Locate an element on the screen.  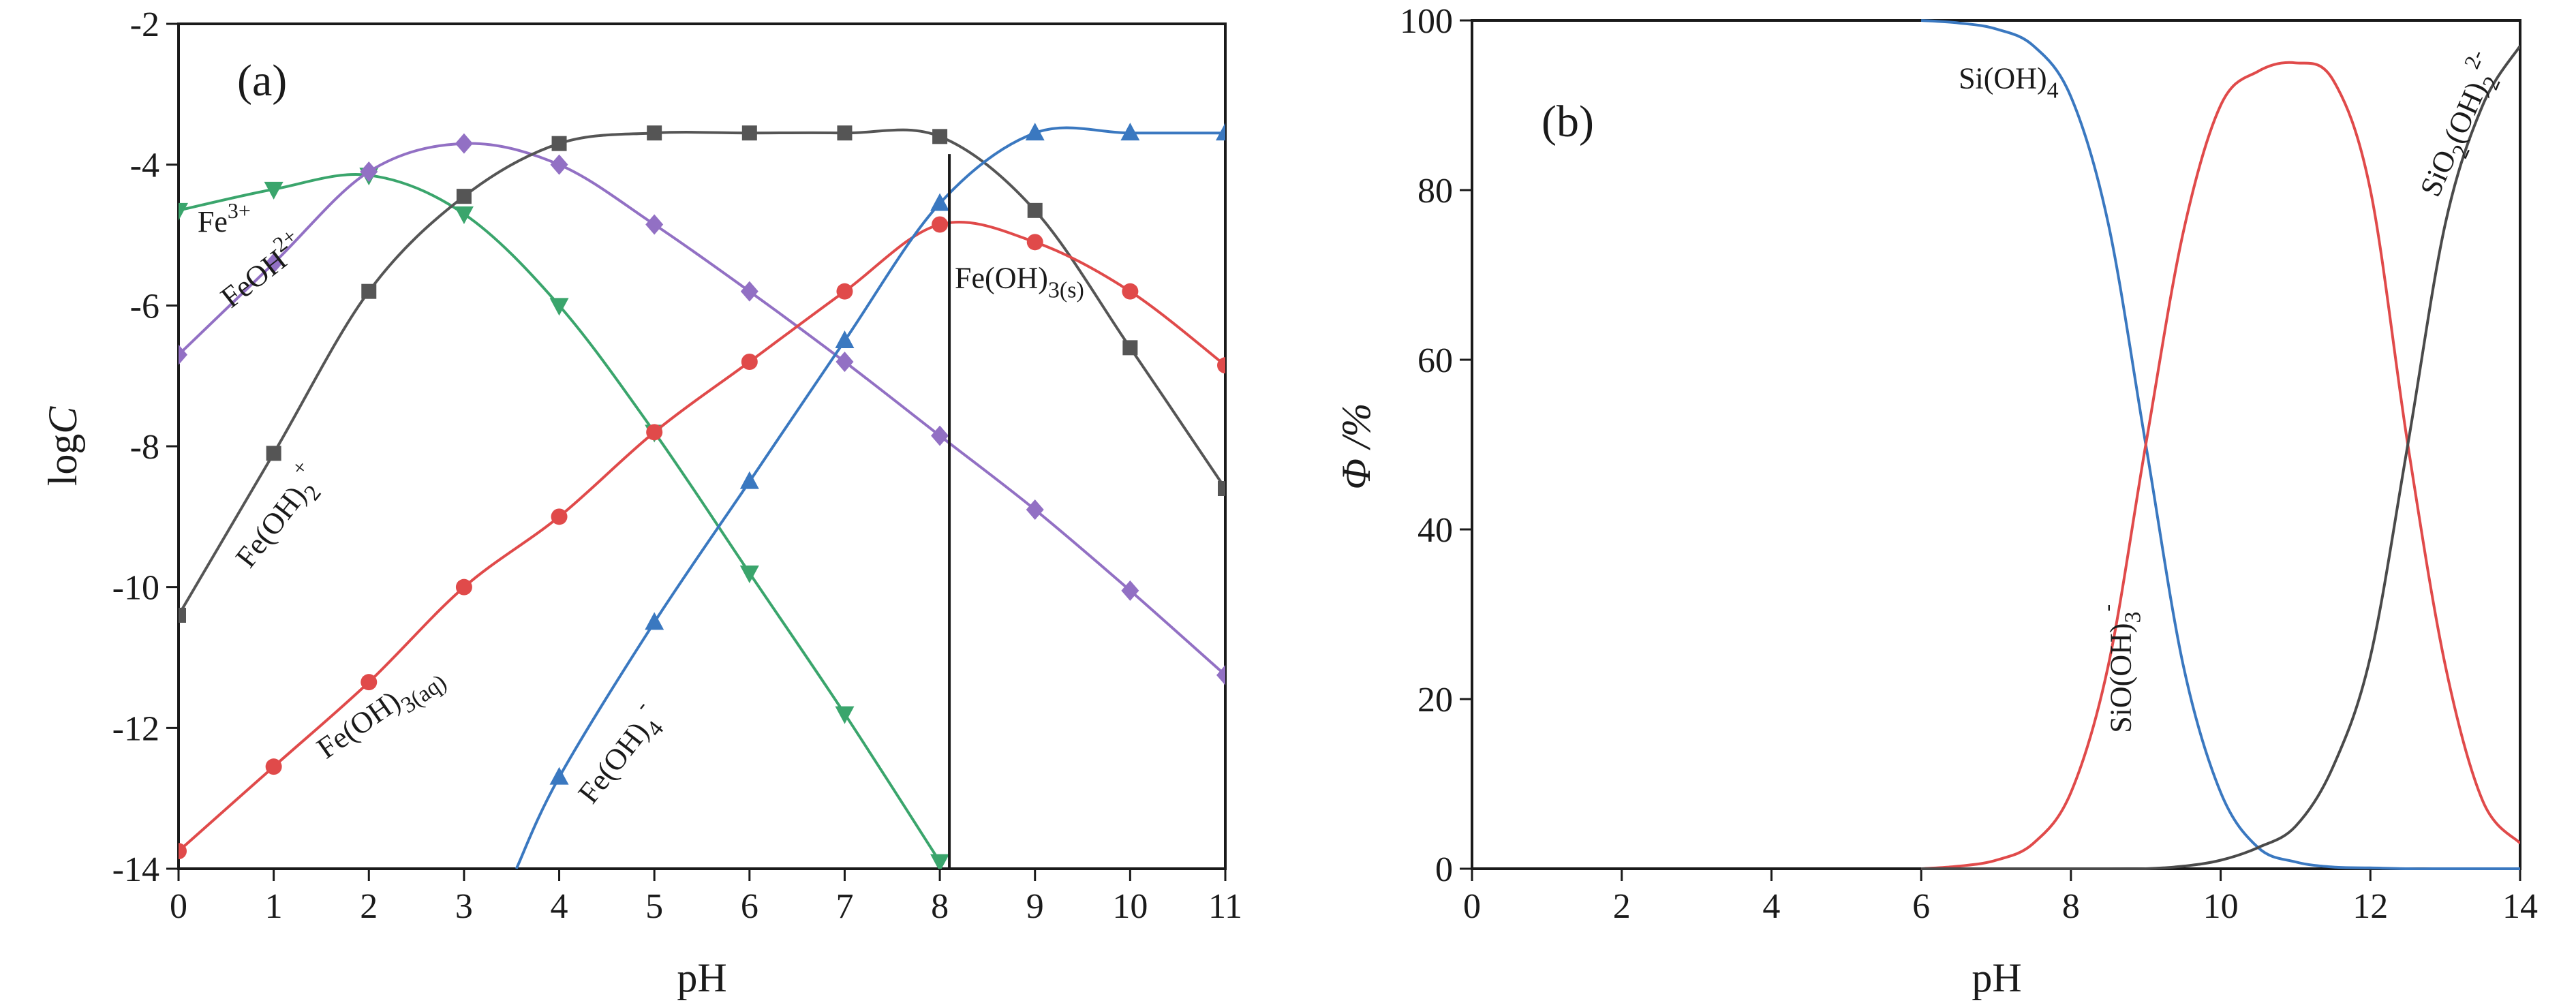
panel-b-ytick-label: 100 is located at coordinates (1426, 21).